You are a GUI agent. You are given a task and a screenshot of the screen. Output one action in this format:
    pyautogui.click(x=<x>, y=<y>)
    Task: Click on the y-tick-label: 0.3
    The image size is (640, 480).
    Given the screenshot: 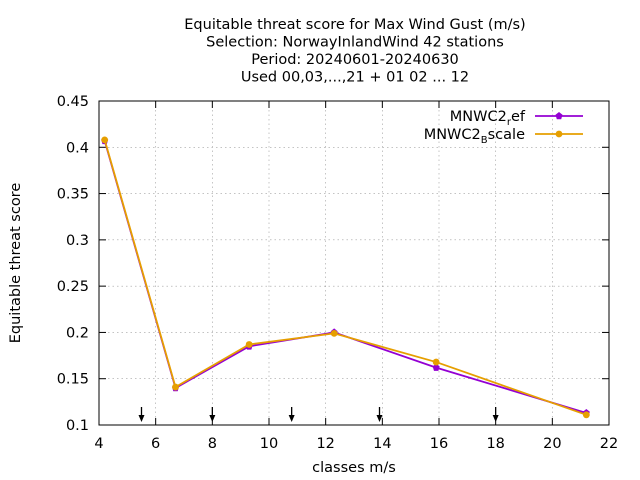 What is the action you would take?
    pyautogui.click(x=77, y=241)
    